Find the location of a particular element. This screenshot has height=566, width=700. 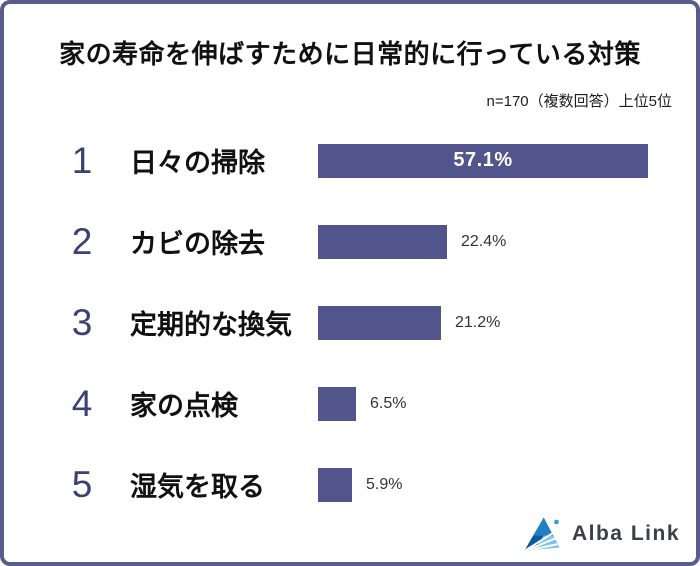

bar-value-label: 57.1% is located at coordinates (483, 160).